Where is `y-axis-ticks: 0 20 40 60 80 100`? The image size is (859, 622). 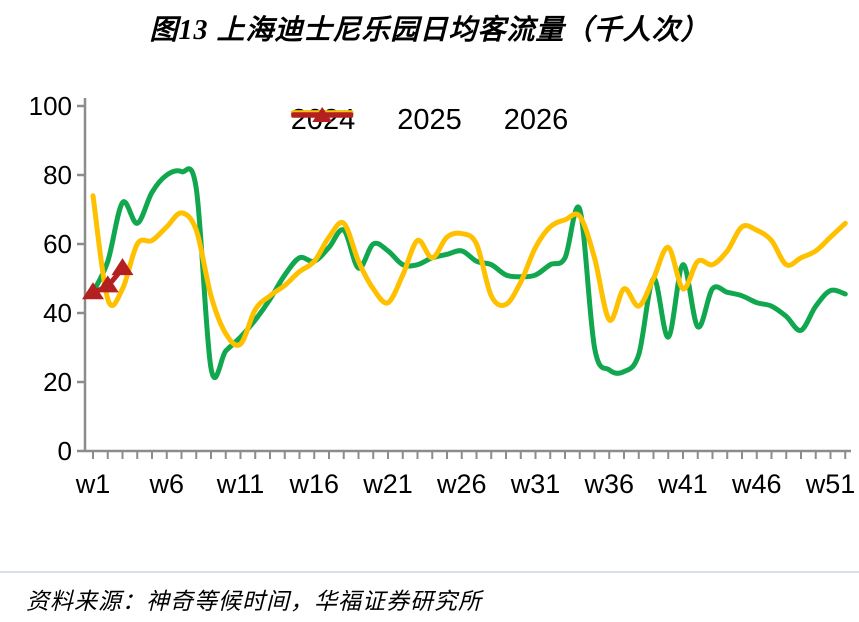 y-axis-ticks: 0 20 40 60 80 100 is located at coordinates (57, 278).